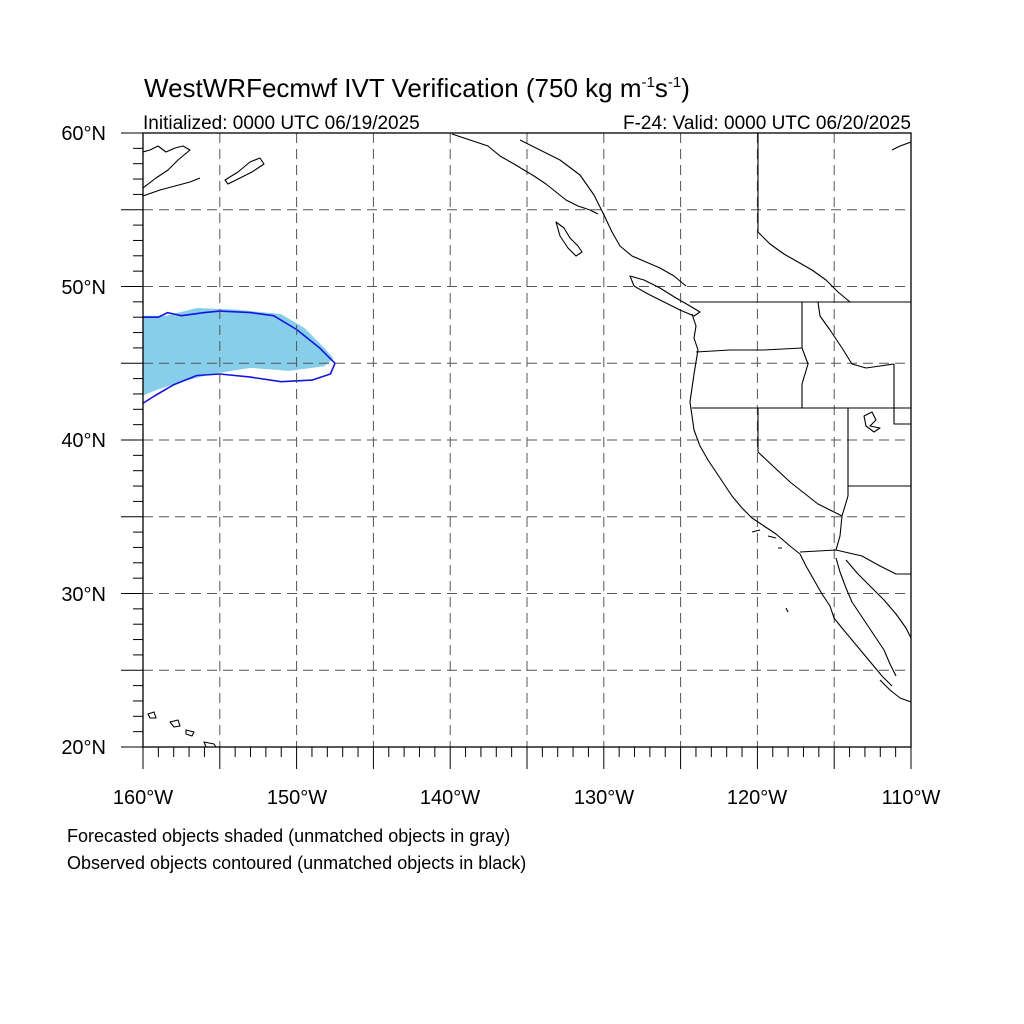 The width and height of the screenshot is (1024, 1024). What do you see at coordinates (901, 146) in the screenshot?
I see `coastline-hudson-area` at bounding box center [901, 146].